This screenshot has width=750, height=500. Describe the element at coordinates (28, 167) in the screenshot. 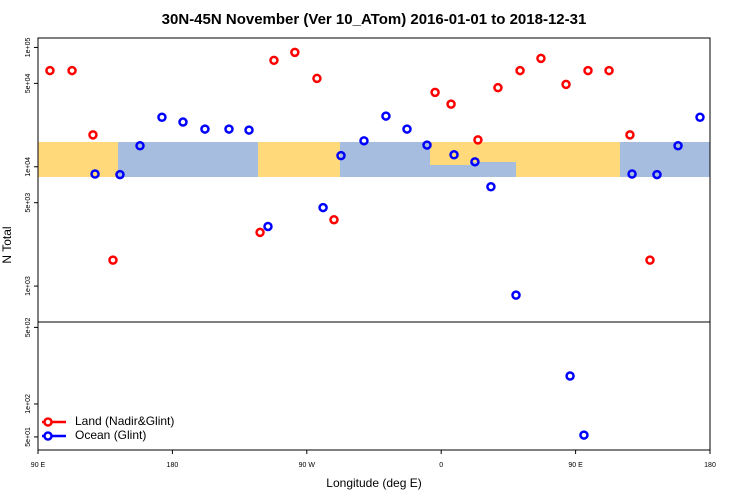

I see `y-tick-label: 1e+04` at that location.